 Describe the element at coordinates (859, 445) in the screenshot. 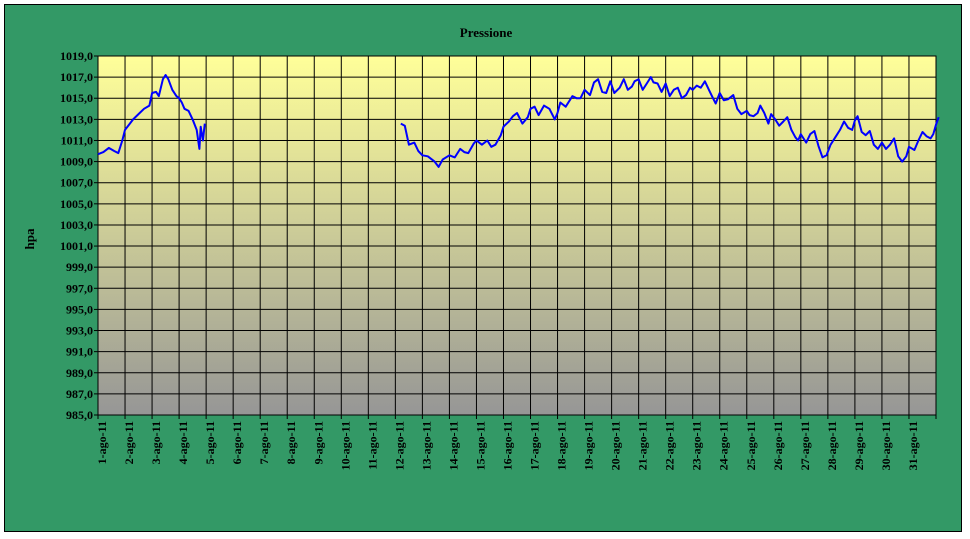

I see `x-tick-label: 29-ago-11` at that location.